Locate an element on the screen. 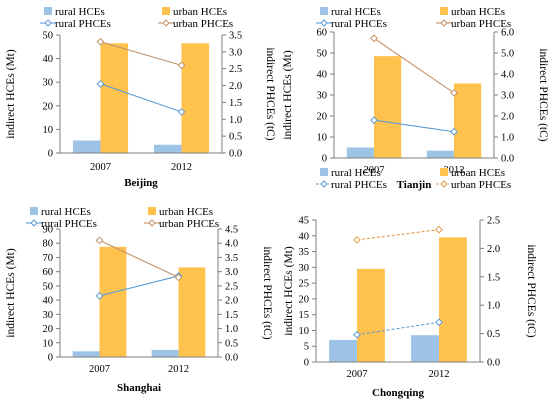 This screenshot has width=550, height=404. left-tick-label: 15 is located at coordinates (304, 315).